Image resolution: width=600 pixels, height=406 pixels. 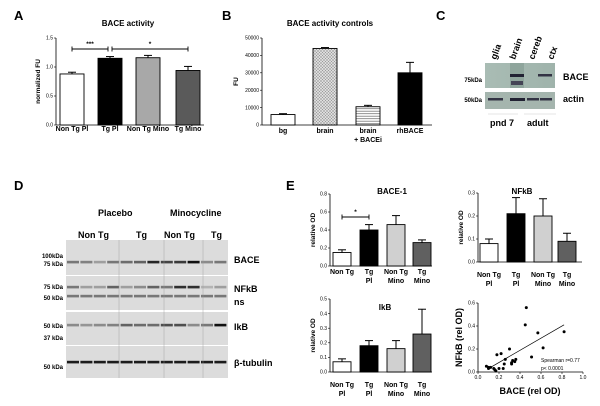 I want to click on marker: 50 kDa, so click(x=54, y=327).